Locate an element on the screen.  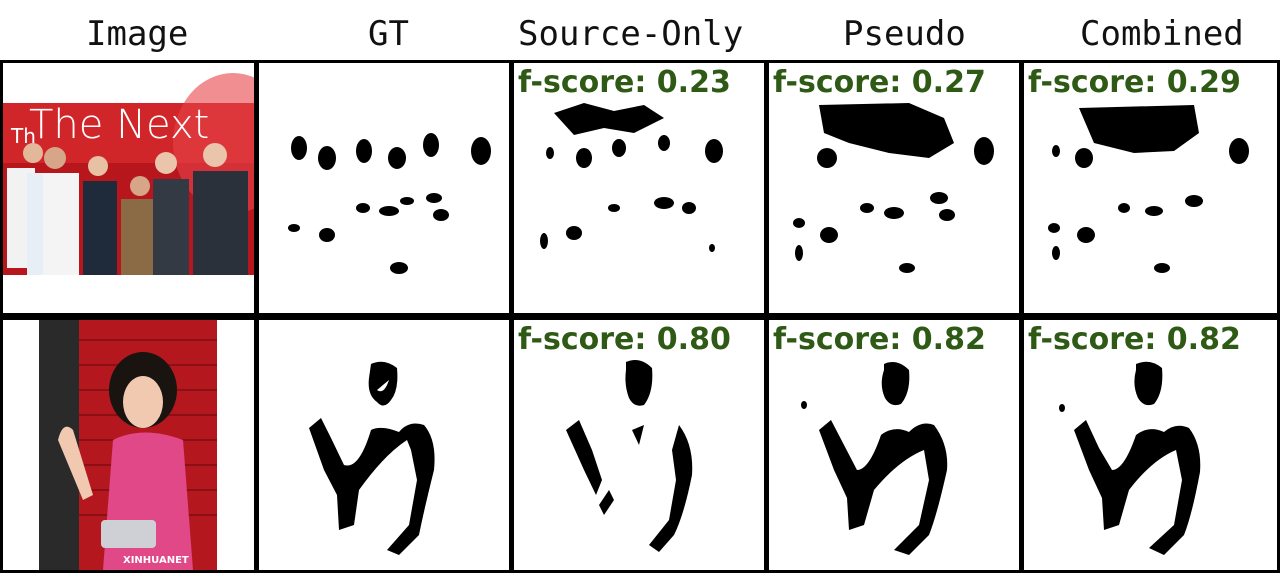
row1-combined-cell: f-score: 0.29 is located at coordinates (1150, 188).